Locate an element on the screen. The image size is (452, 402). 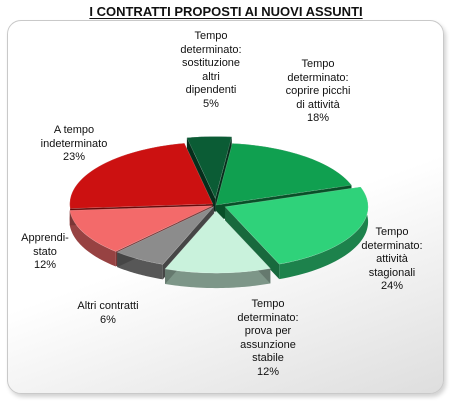
slice-label-line: attività is located at coordinates (392, 259).